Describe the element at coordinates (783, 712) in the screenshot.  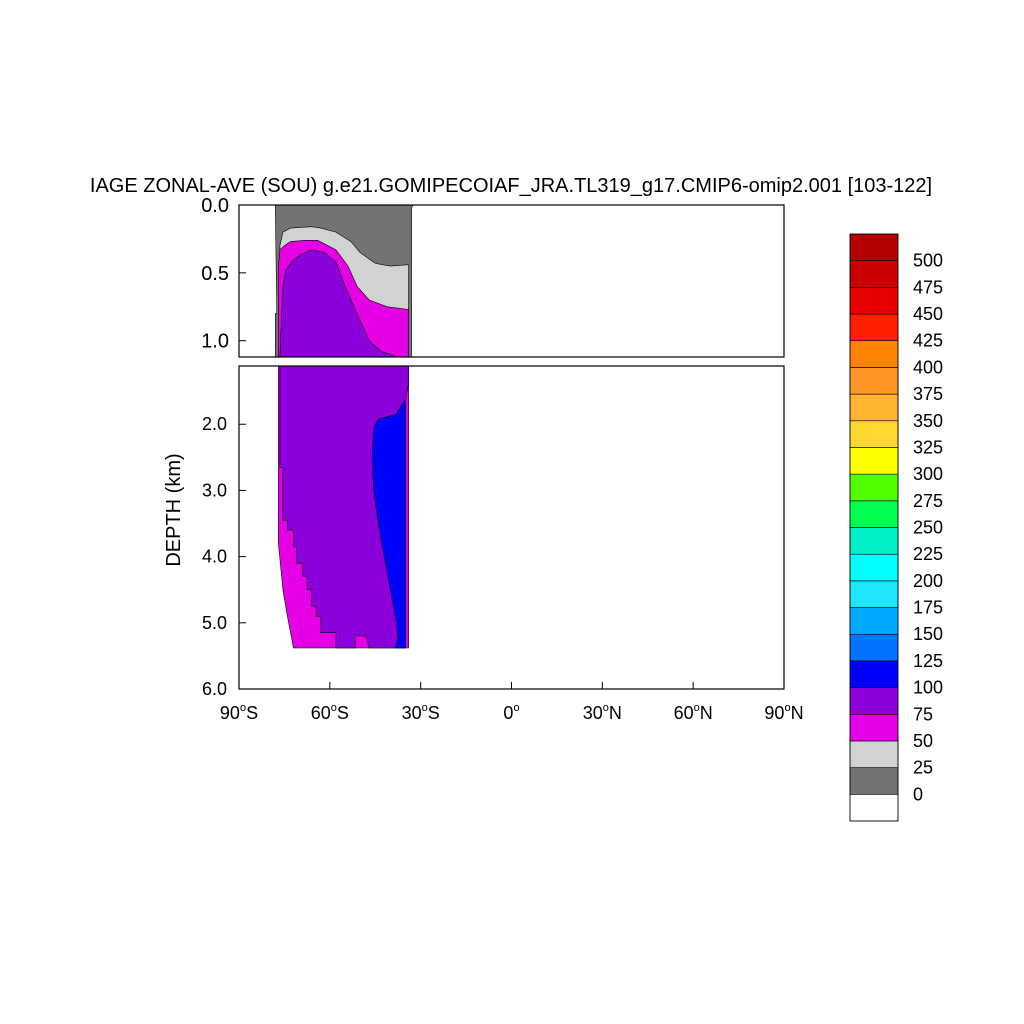
I see `x-tick-label: 90oN` at that location.